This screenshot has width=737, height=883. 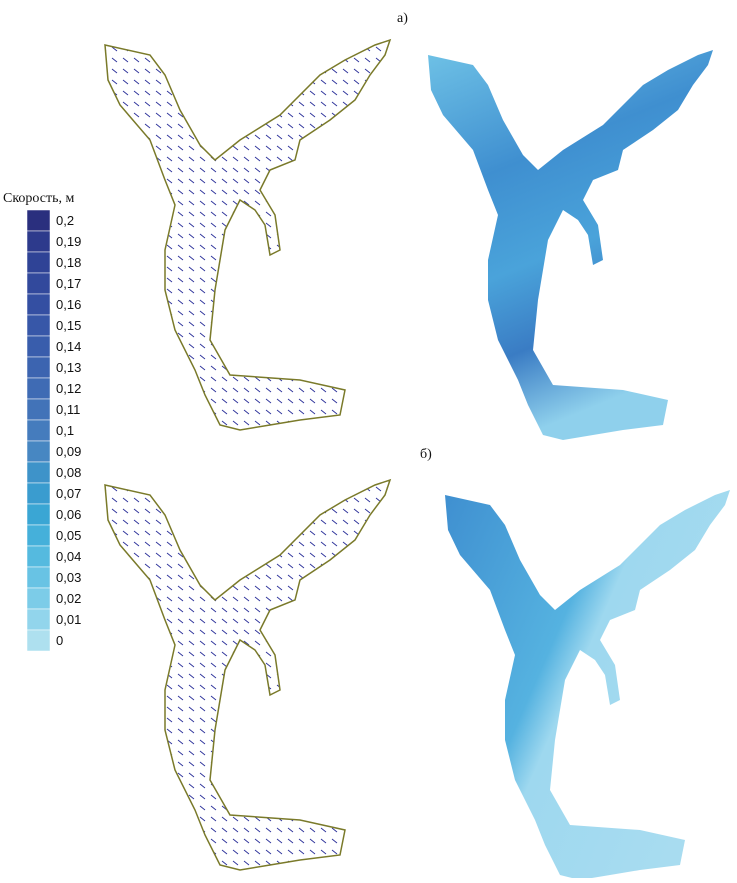 I want to click on legend-label: 0,14, so click(x=68, y=346).